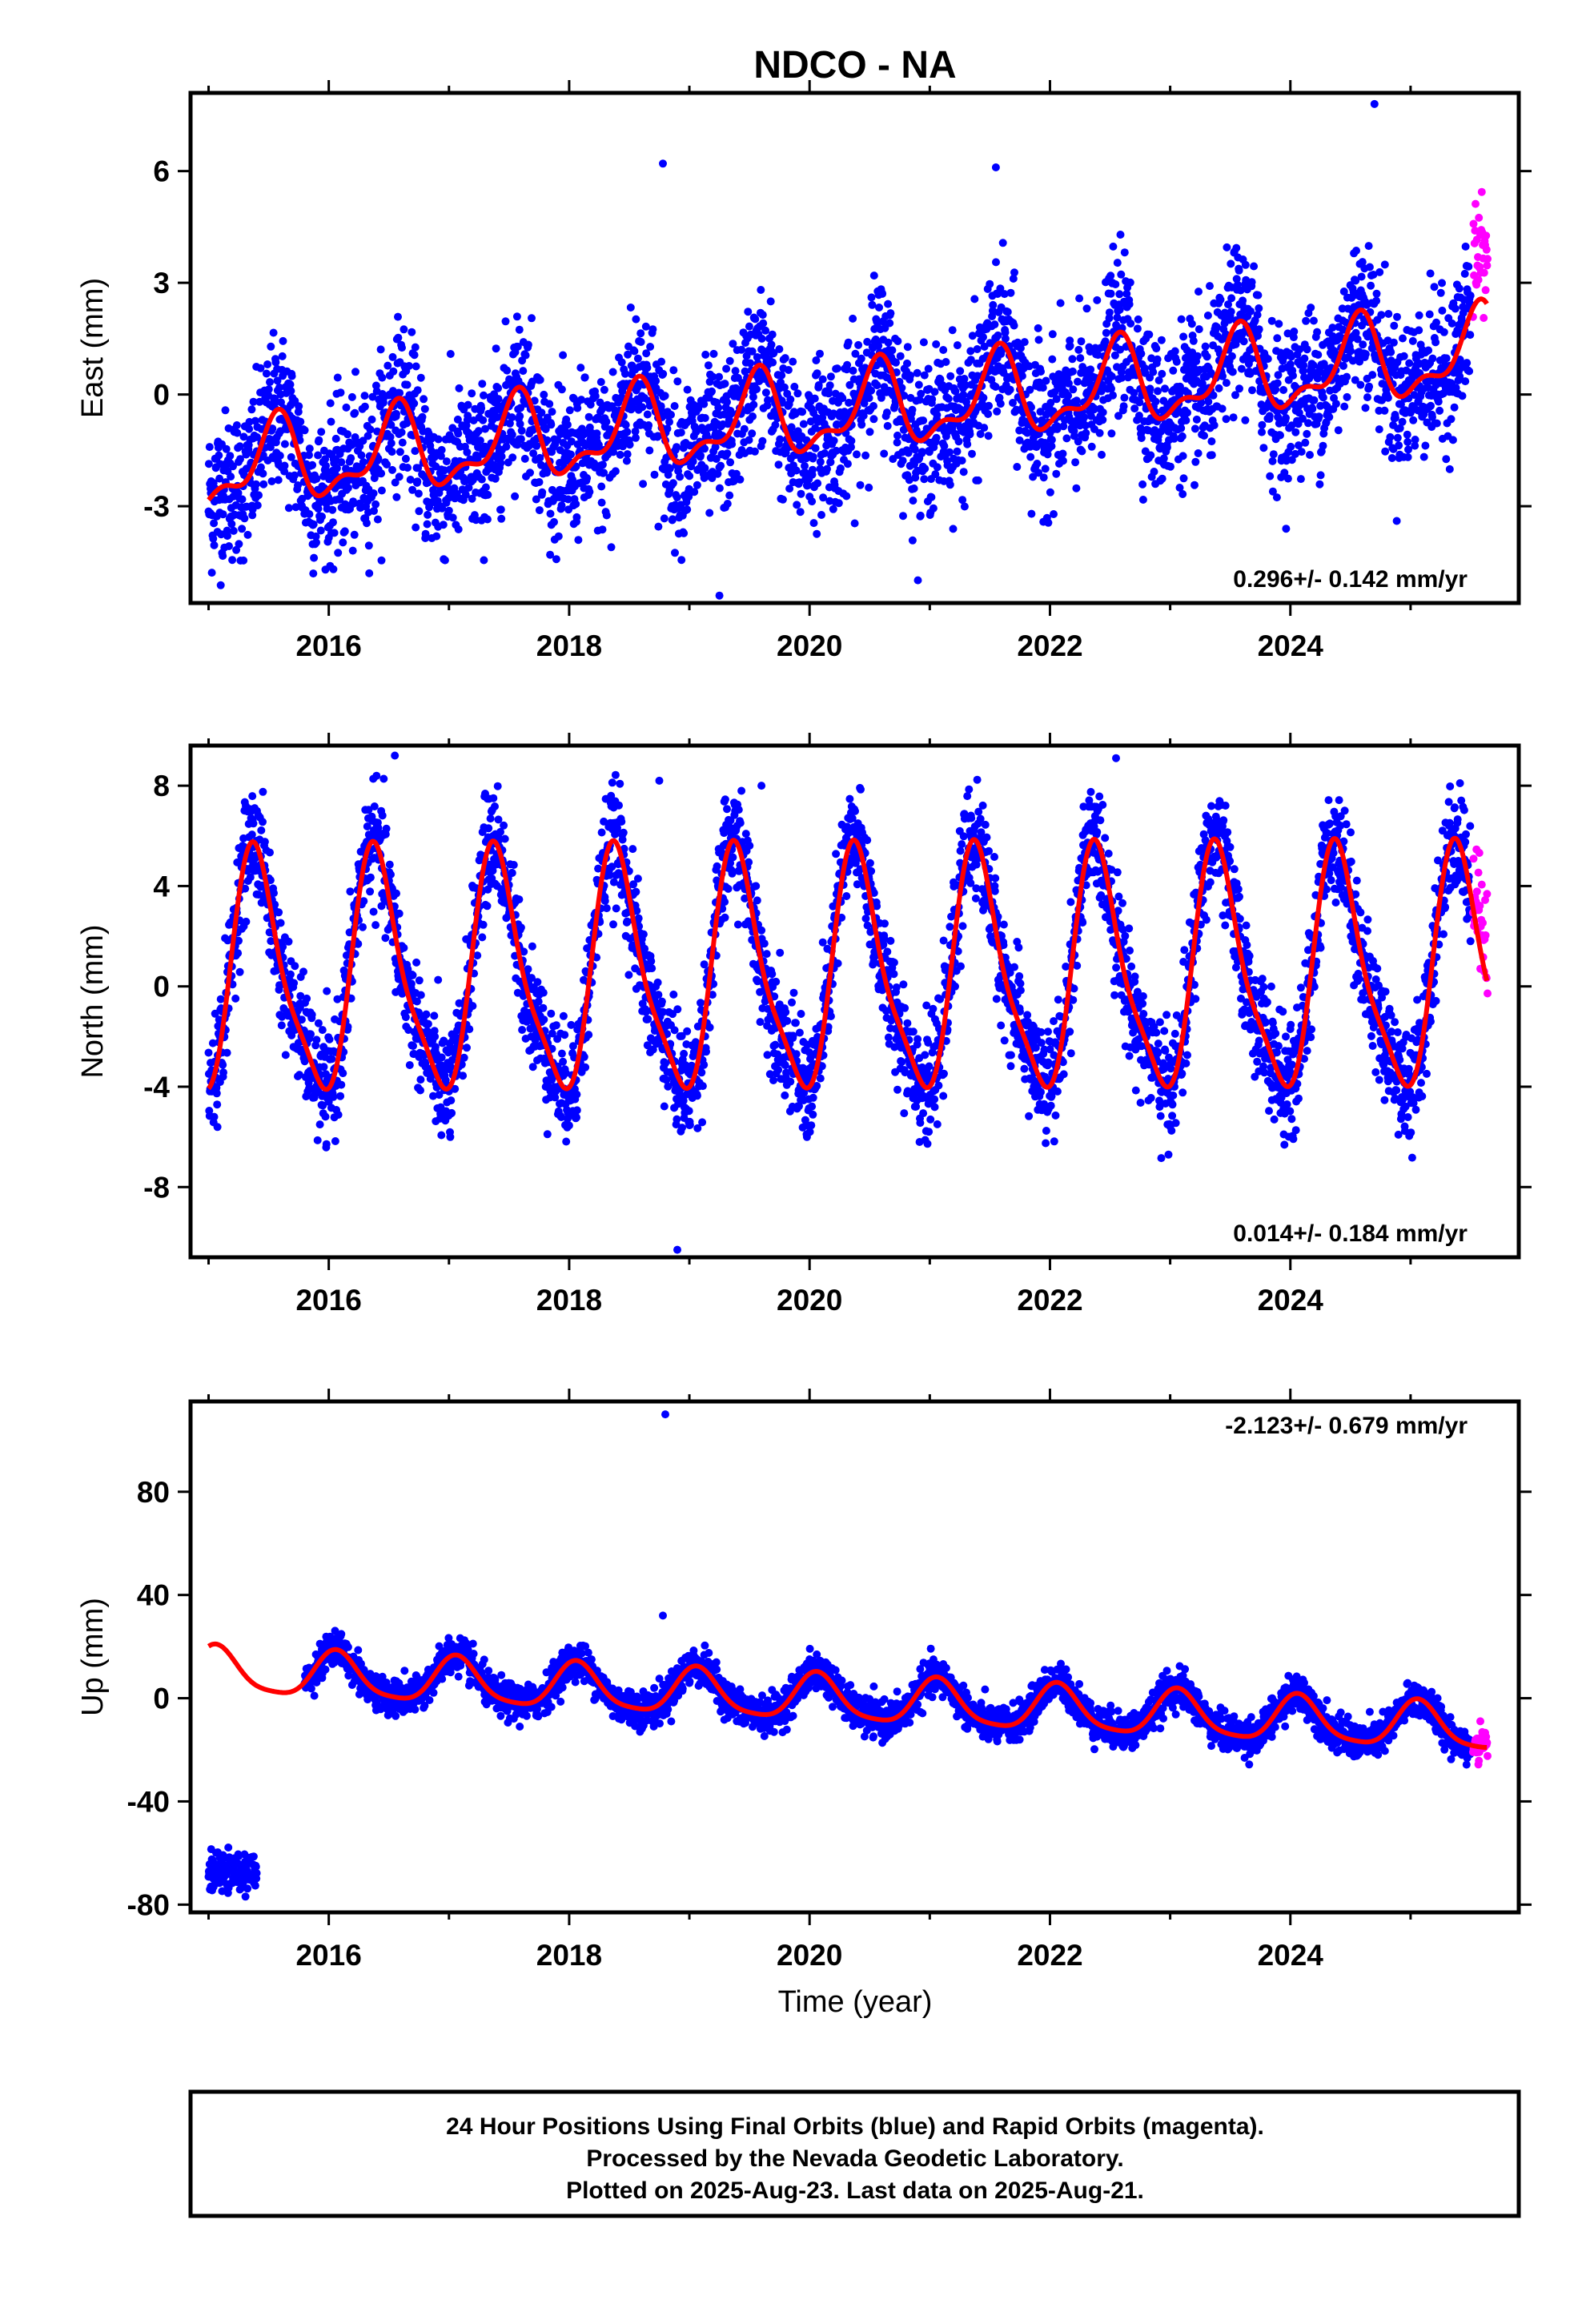 The width and height of the screenshot is (1582, 2324). What do you see at coordinates (809, 645) in the screenshot?
I see `east-x-tick-label: 2020` at bounding box center [809, 645].